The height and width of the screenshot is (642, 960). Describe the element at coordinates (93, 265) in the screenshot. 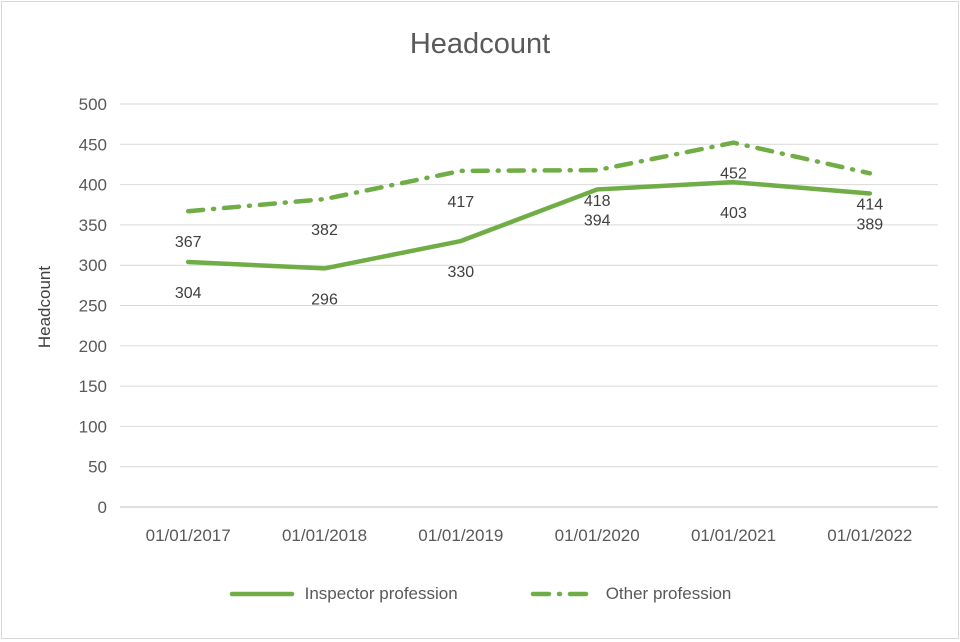

I see `y-tick-label: 300` at that location.